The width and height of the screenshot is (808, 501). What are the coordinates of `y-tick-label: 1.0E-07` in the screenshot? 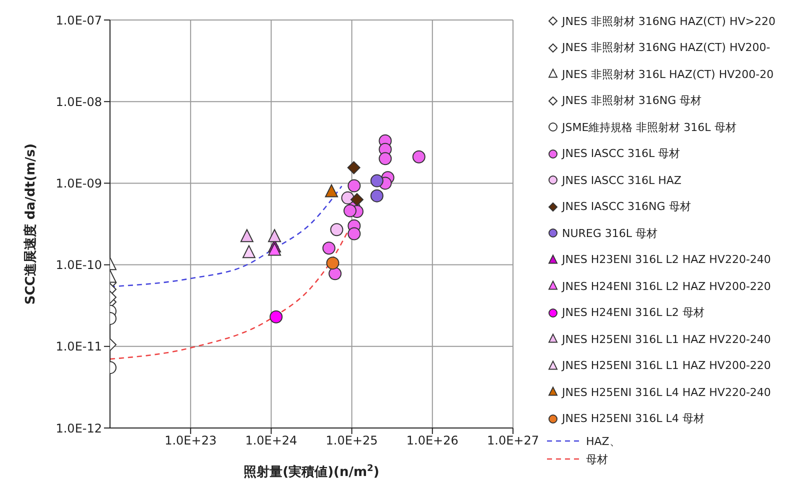 It's located at (79, 20).